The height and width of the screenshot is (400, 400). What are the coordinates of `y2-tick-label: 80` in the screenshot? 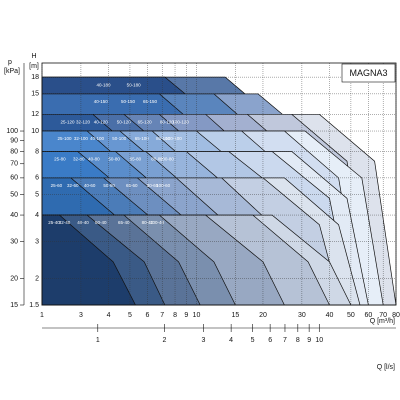 It's located at (14, 151).